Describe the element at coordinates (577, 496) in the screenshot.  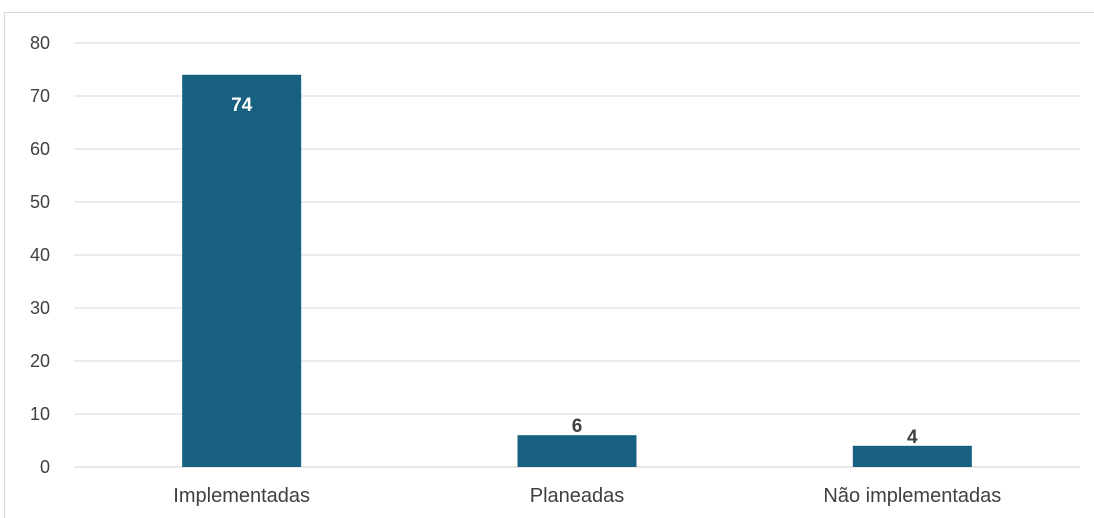
I see `category-label: Planeadas` at that location.